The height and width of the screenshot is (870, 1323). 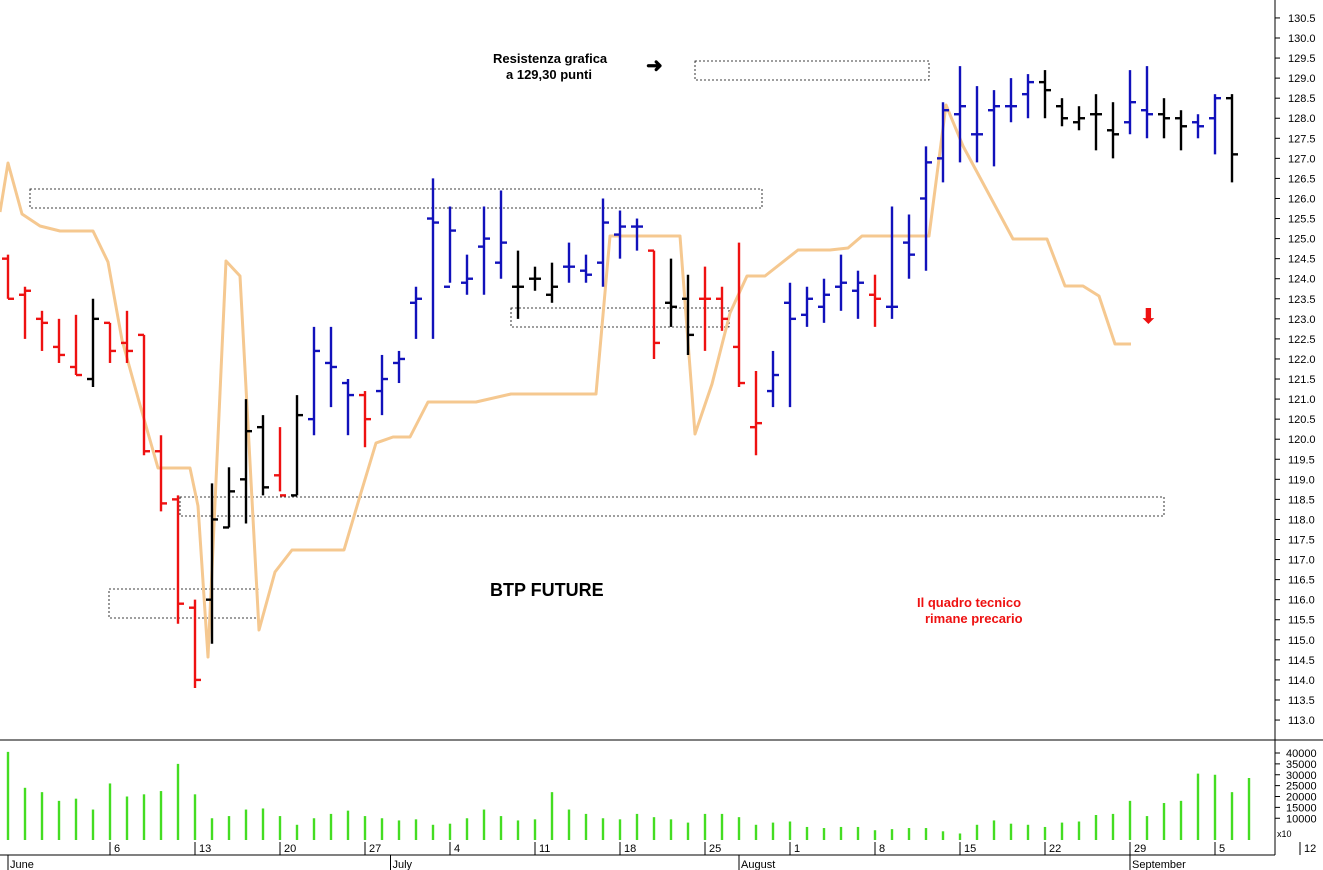 What do you see at coordinates (1302, 199) in the screenshot?
I see `price-tick-label: 126.0` at bounding box center [1302, 199].